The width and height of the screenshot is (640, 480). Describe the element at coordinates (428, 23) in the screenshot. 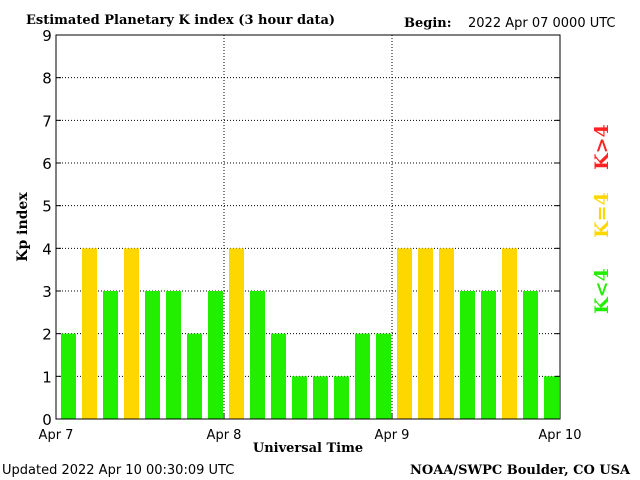

I see `begin-label: Begin:` at that location.